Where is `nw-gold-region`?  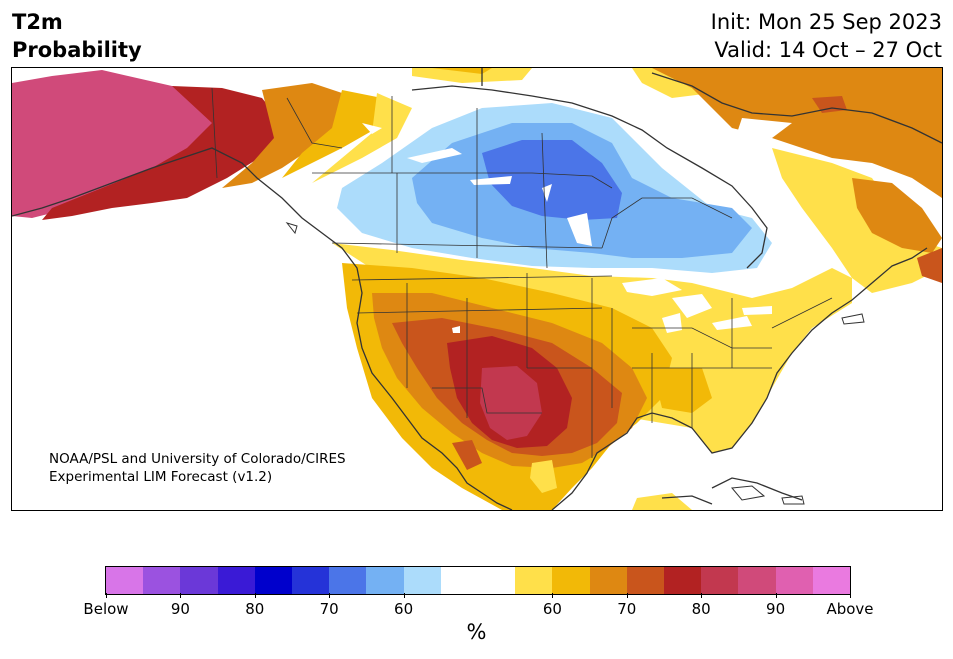 nw-gold-region is located at coordinates (332, 134).